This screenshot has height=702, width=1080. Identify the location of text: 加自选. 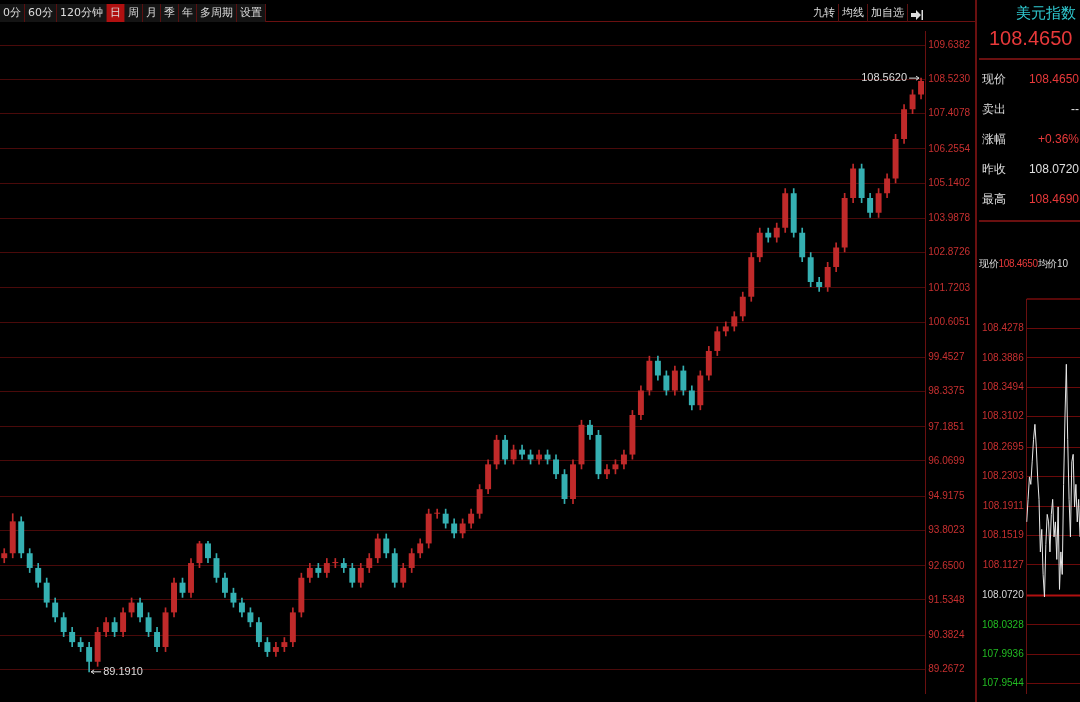
(888, 13).